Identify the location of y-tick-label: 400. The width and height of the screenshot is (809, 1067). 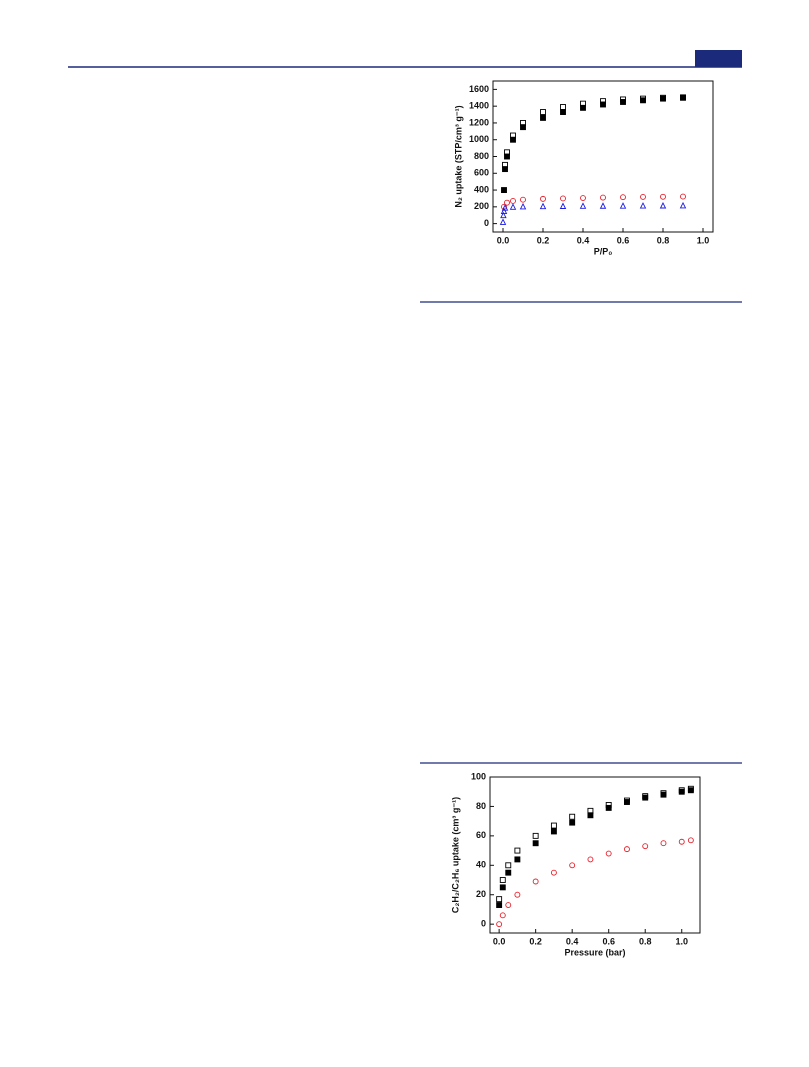
(481, 189).